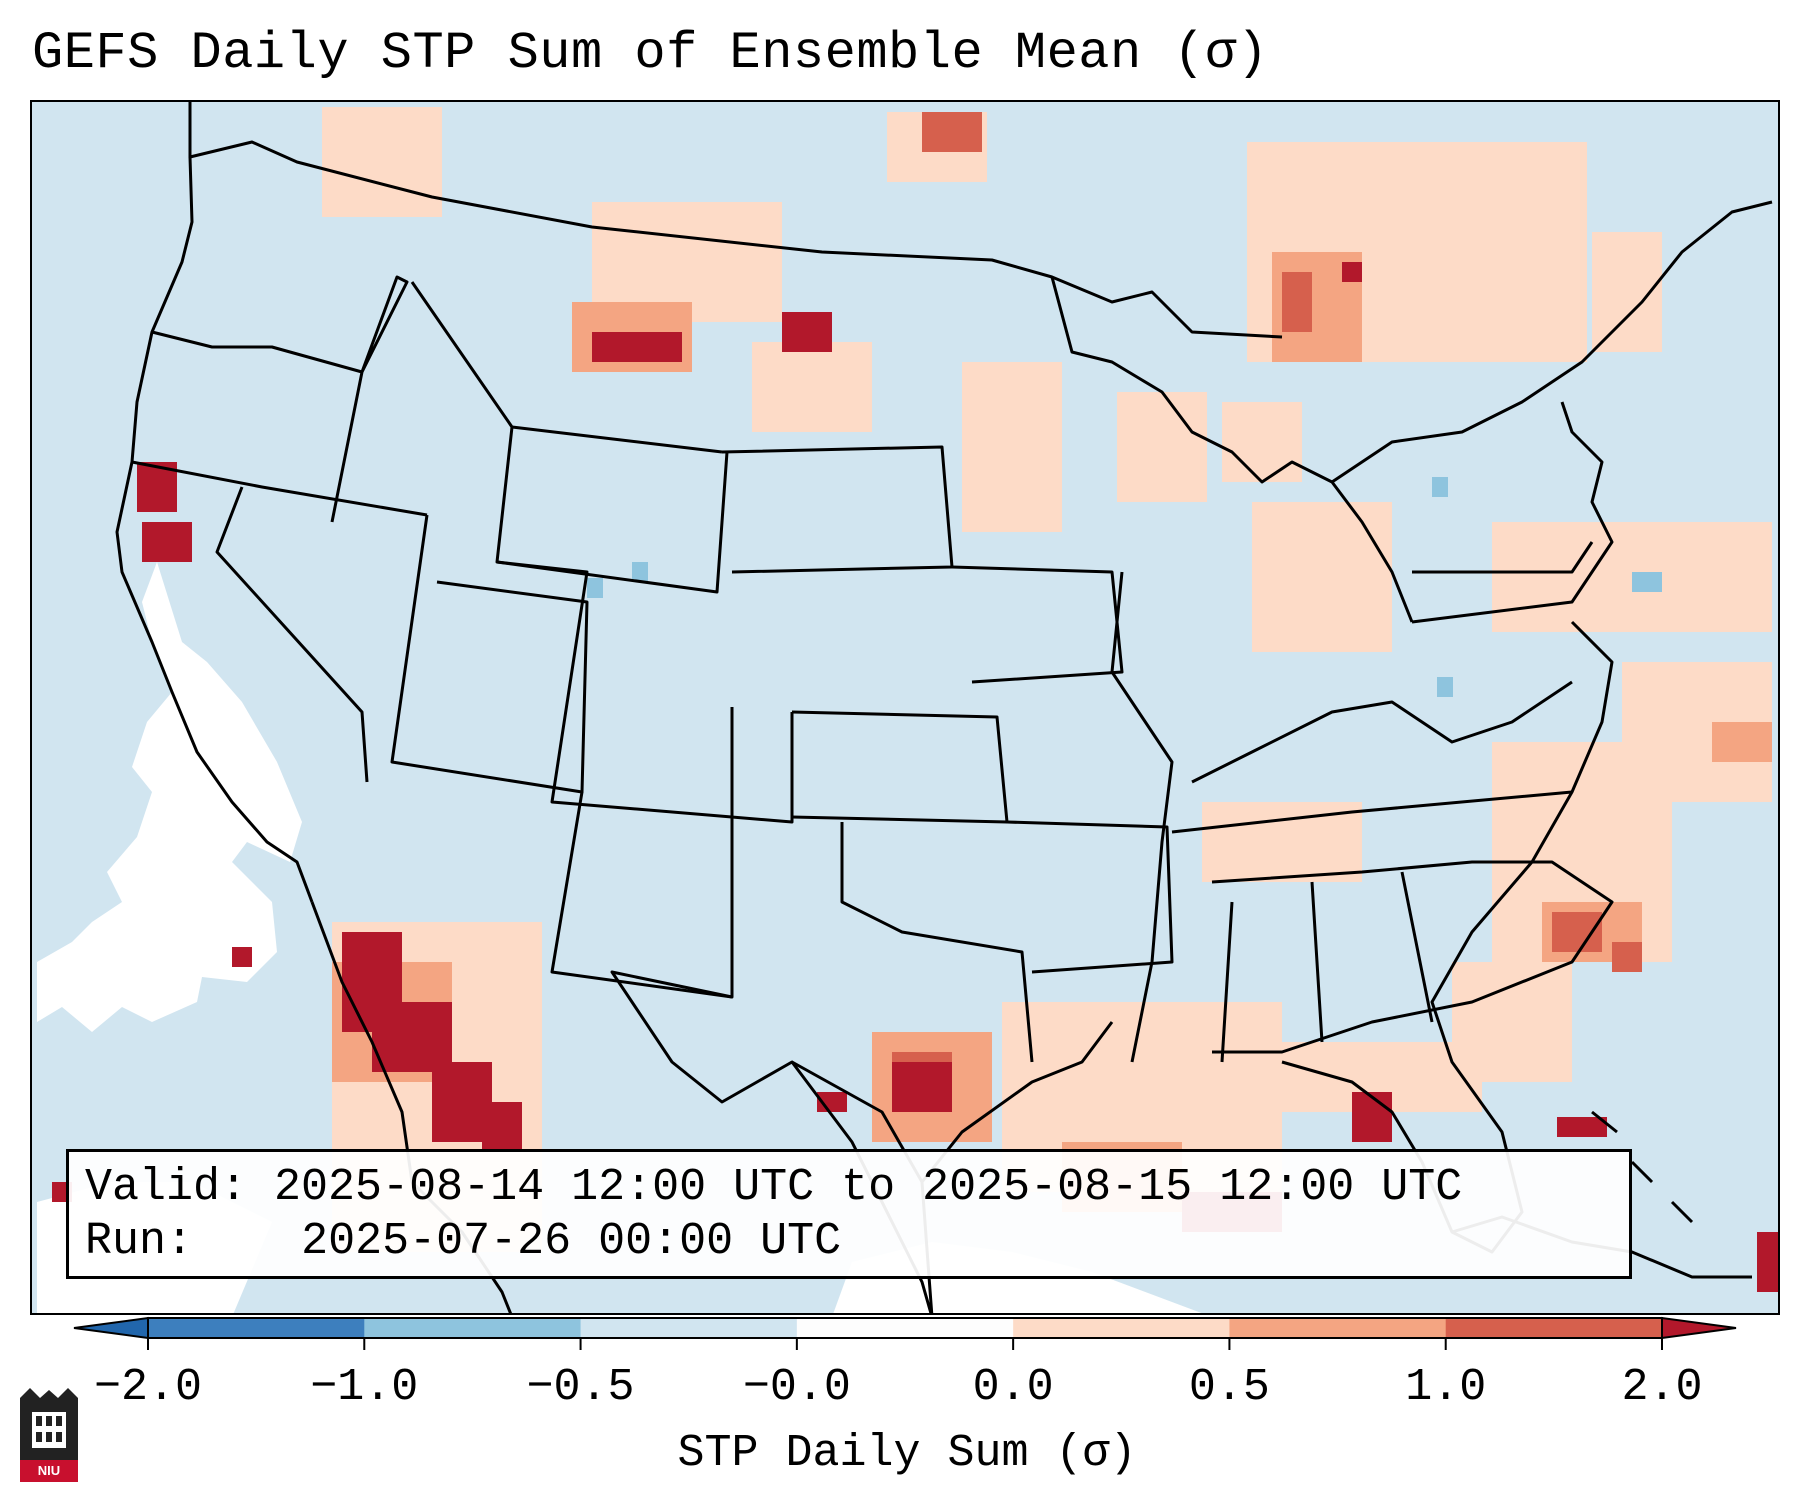  What do you see at coordinates (907, 1453) in the screenshot?
I see `colorbar-label: STP Daily Sum (σ)` at bounding box center [907, 1453].